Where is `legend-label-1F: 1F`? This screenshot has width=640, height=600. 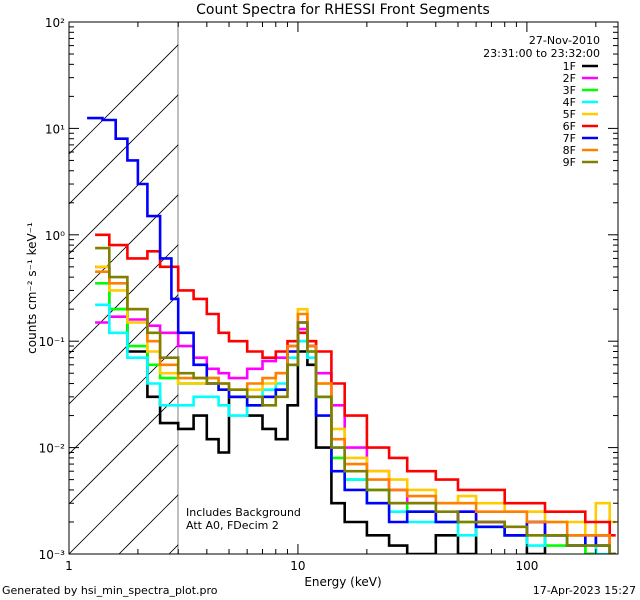
legend-label-1F: 1F is located at coordinates (569, 66).